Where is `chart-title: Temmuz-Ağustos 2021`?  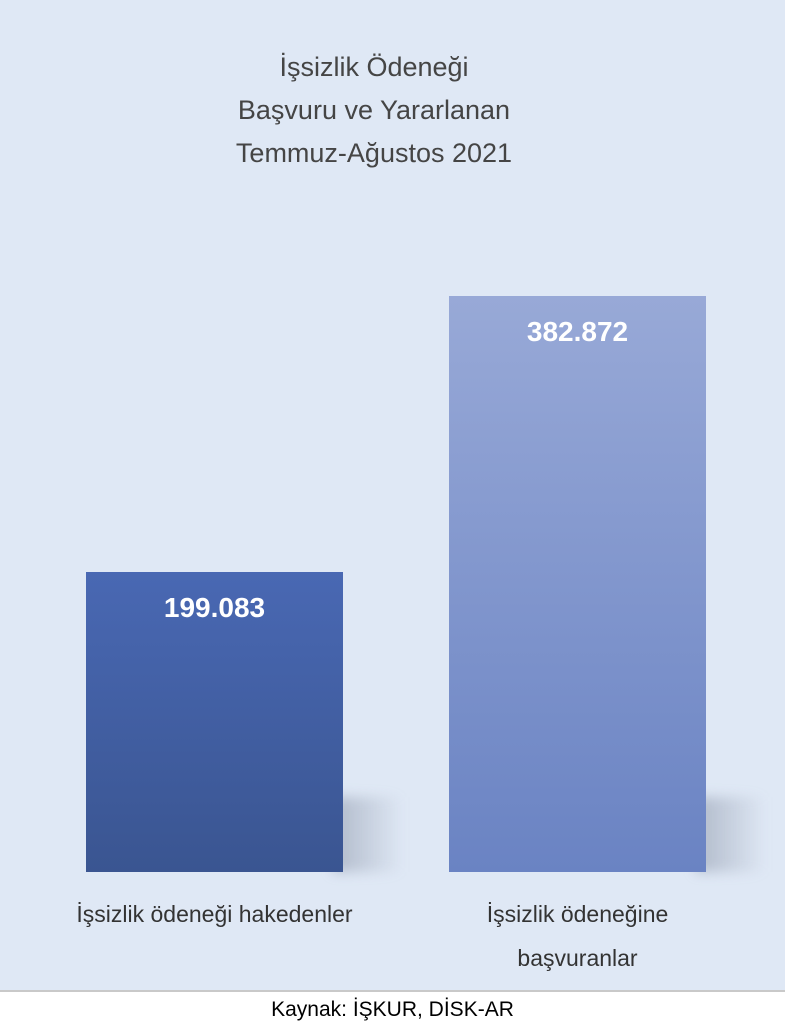 chart-title: Temmuz-Ağustos 2021 is located at coordinates (374, 153).